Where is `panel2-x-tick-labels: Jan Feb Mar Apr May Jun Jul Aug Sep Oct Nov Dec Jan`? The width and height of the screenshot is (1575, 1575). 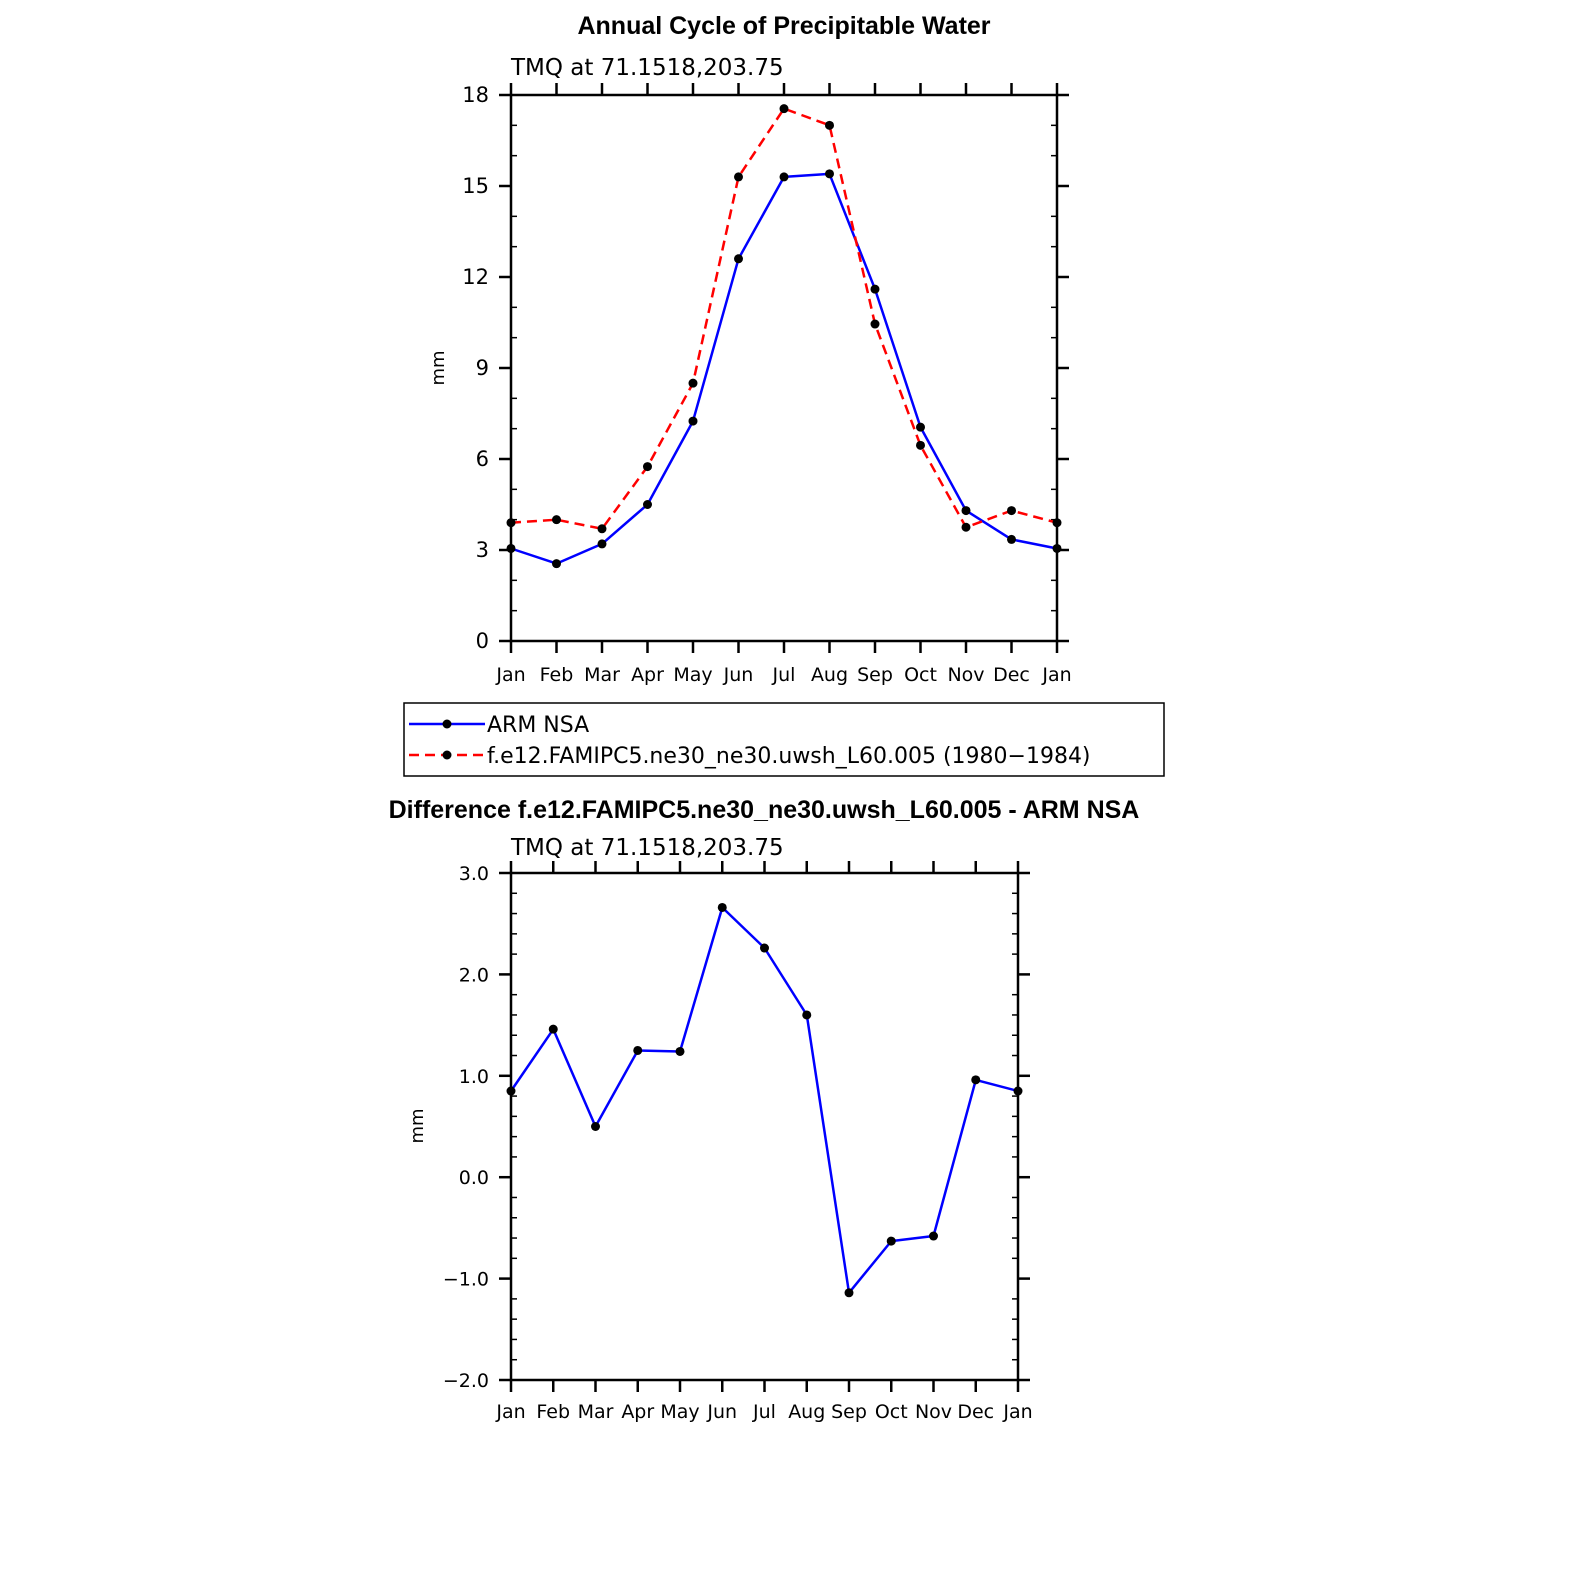 panel2-x-tick-labels: Jan Feb Mar Apr May Jun Jul Aug Sep Oct Nov Dec Jan is located at coordinates (763, 1412).